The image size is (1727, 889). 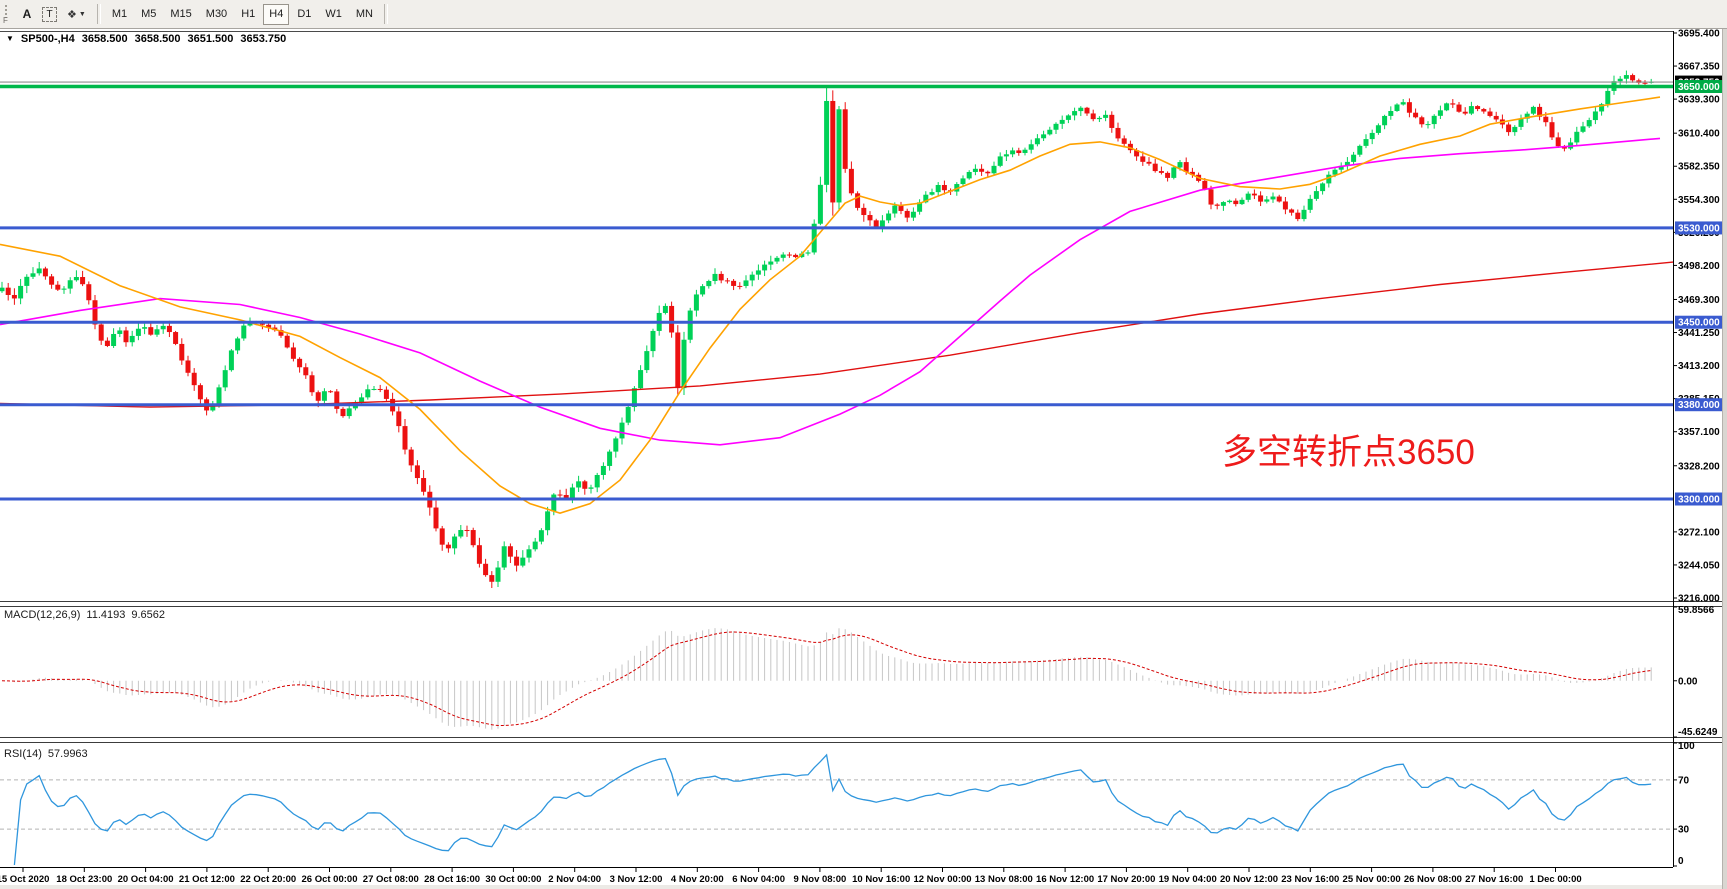 What do you see at coordinates (1699, 200) in the screenshot?
I see `svg-text: 3554.300` at bounding box center [1699, 200].